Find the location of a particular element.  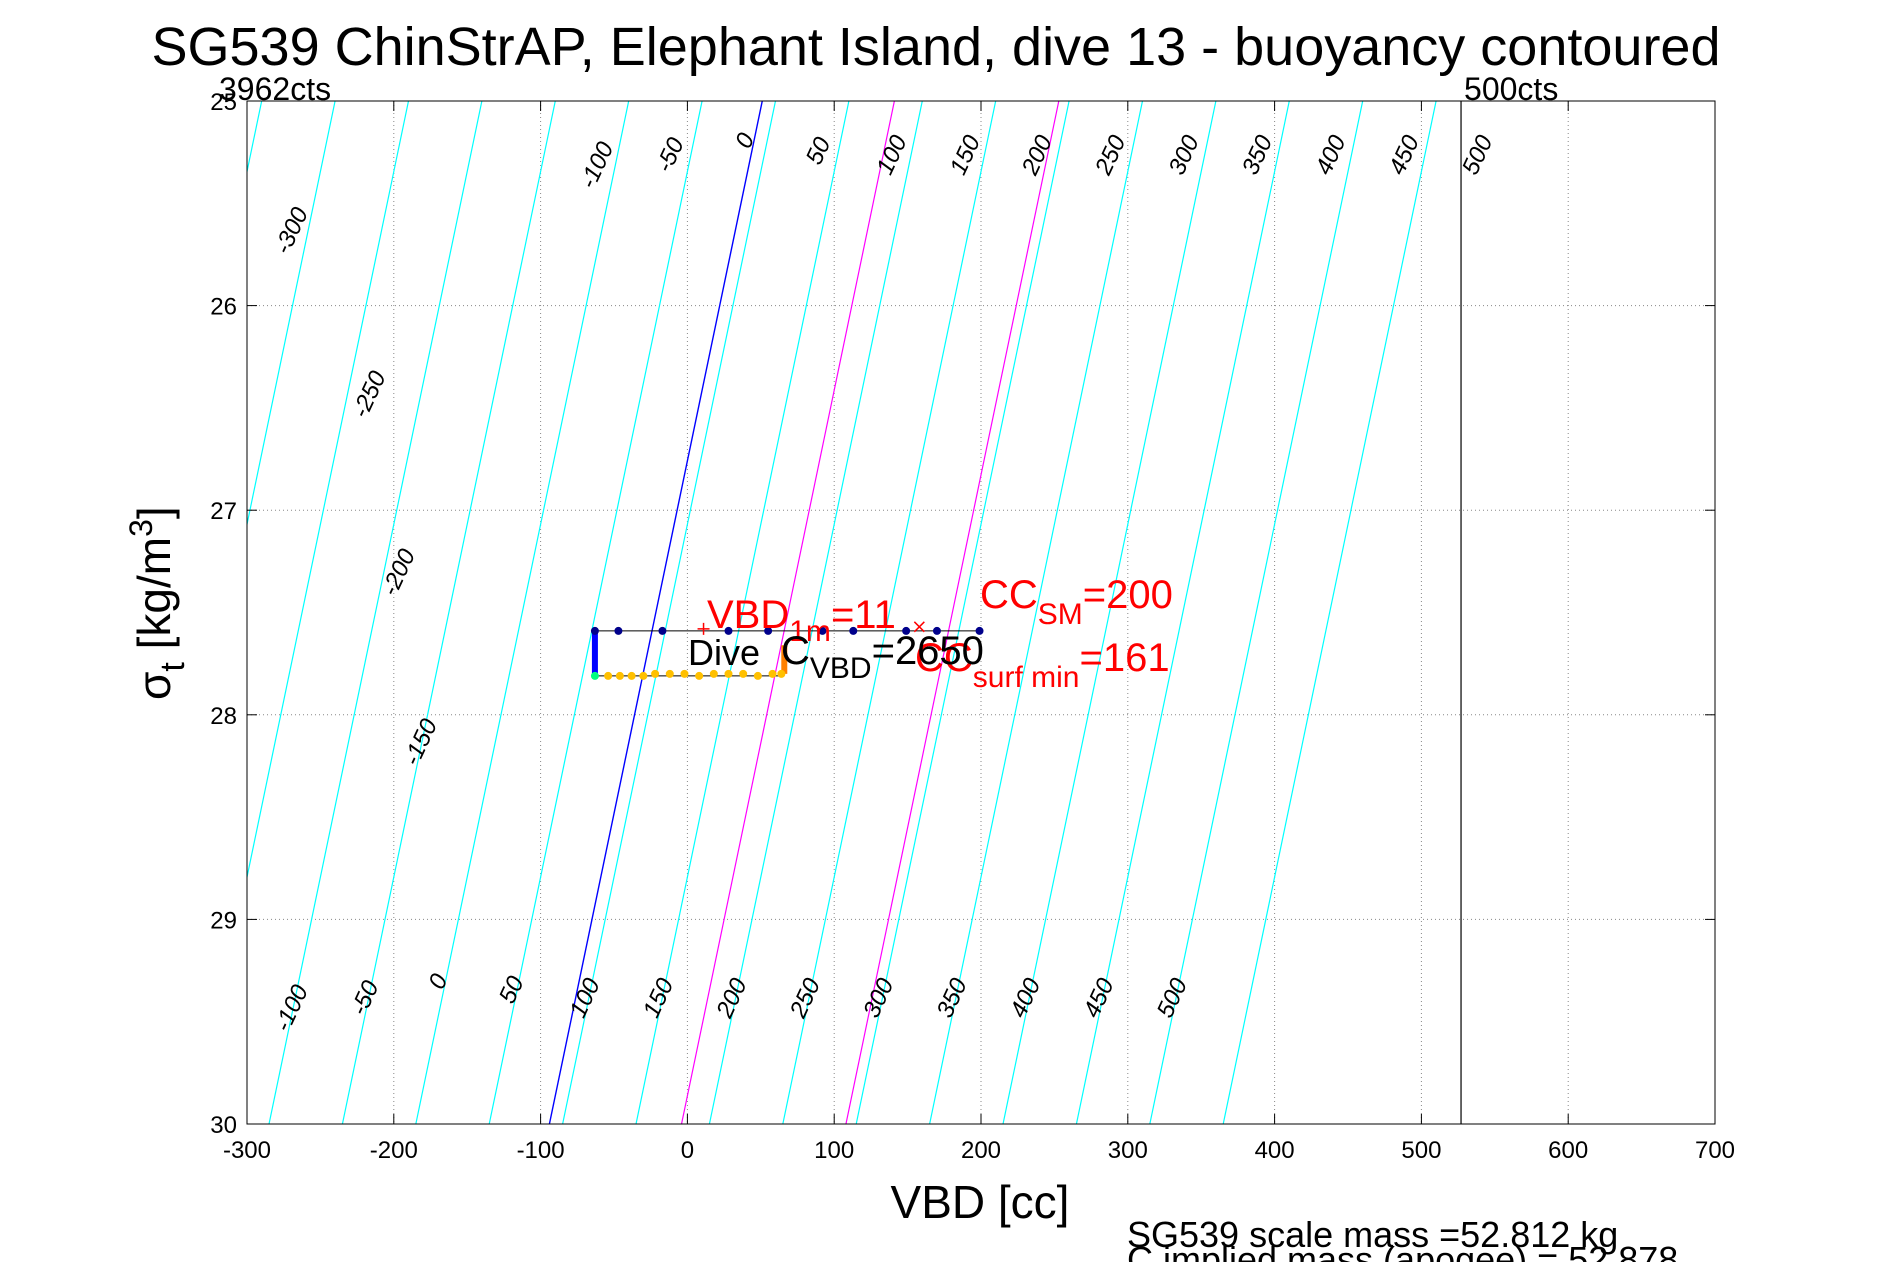

implied-mass-text: C implied mass (apogee) = 52.878 is located at coordinates (1402, 1250).